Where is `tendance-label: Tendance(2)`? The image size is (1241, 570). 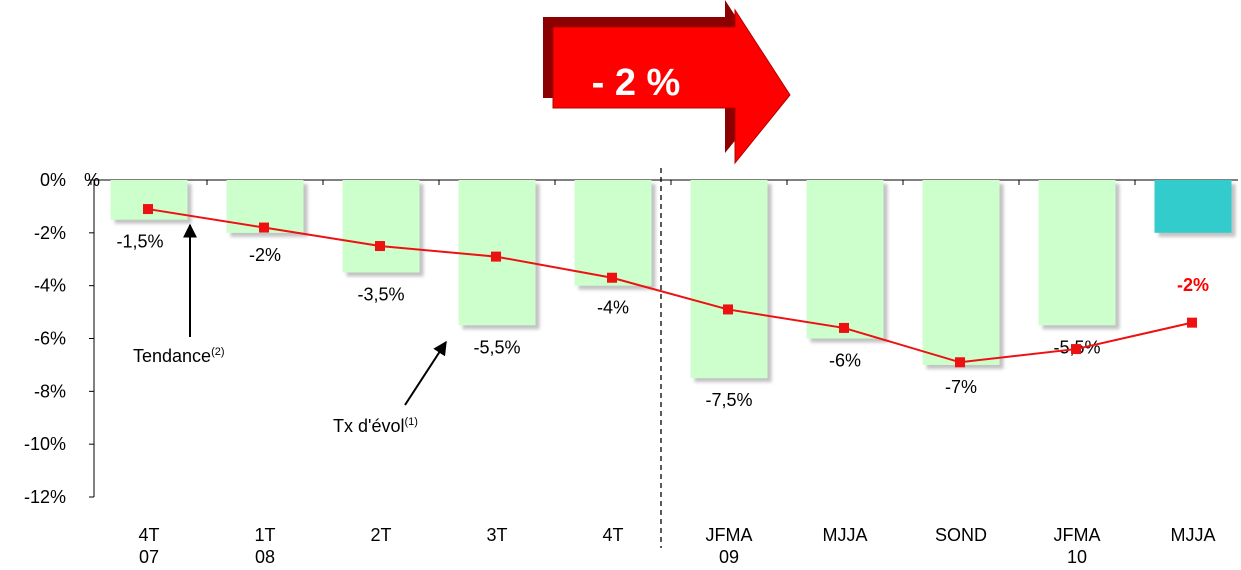 tendance-label: Tendance(2) is located at coordinates (179, 356).